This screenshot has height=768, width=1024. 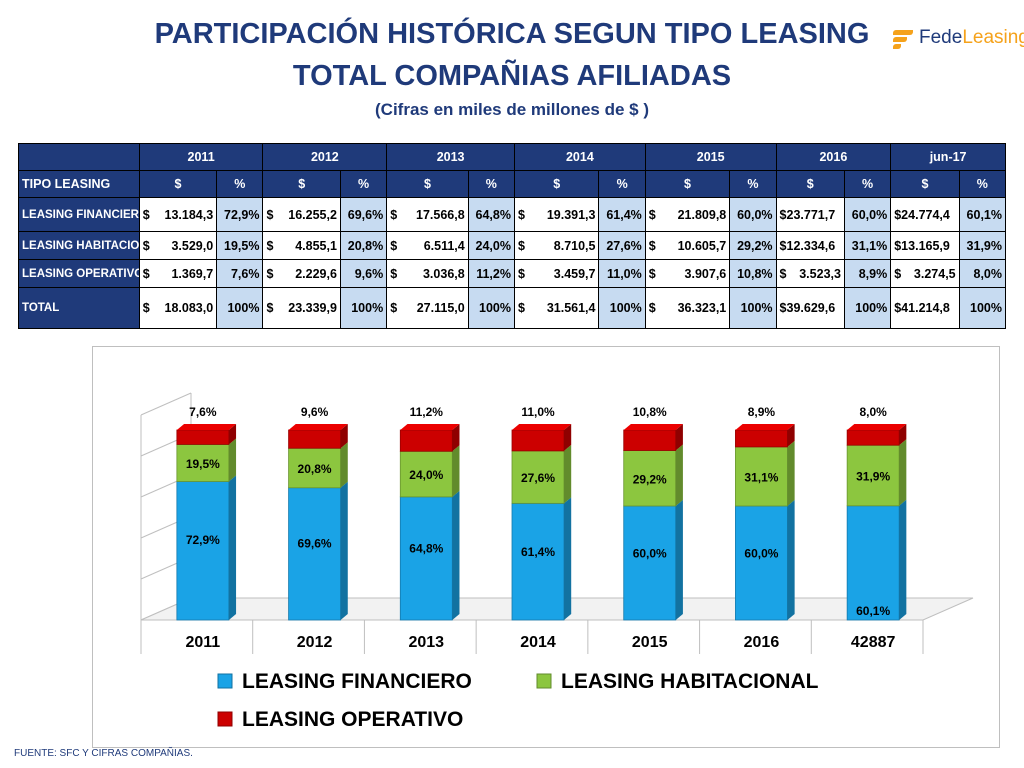 I want to click on data-label-financiero: 72,9%, so click(x=203, y=540).